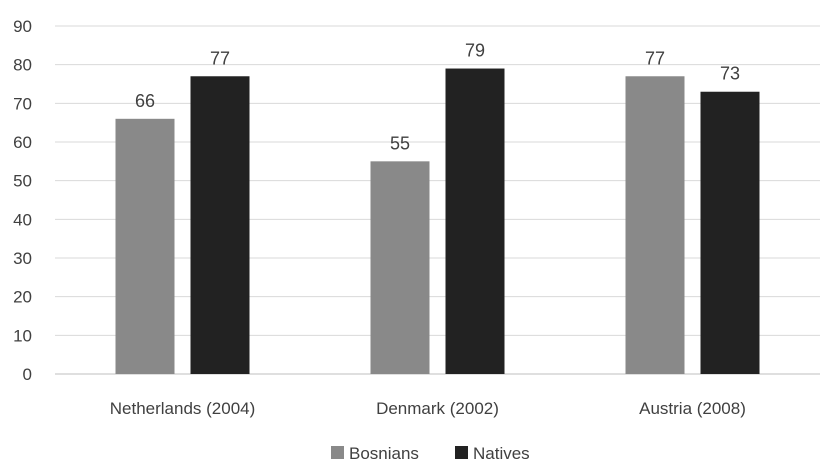 The height and width of the screenshot is (467, 835). Describe the element at coordinates (22, 335) in the screenshot. I see `y-tick-label: 10` at that location.